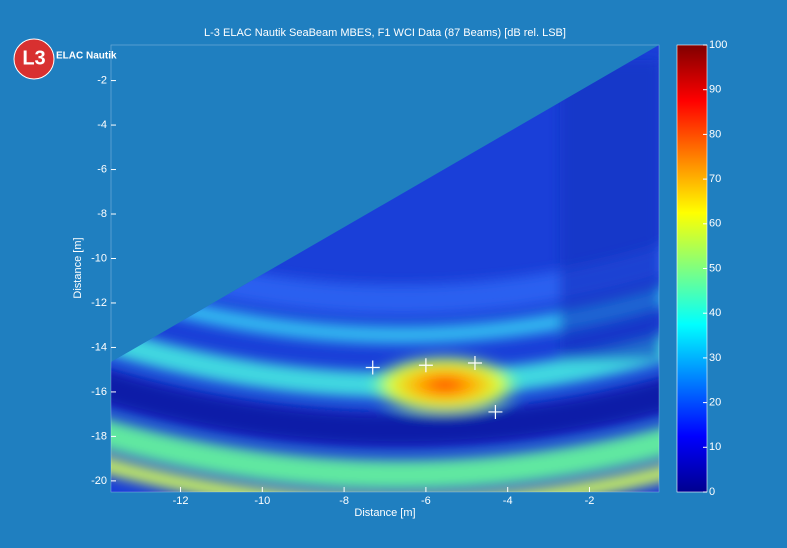 The image size is (787, 548). Describe the element at coordinates (99, 436) in the screenshot. I see `y-tick-label: -18` at that location.